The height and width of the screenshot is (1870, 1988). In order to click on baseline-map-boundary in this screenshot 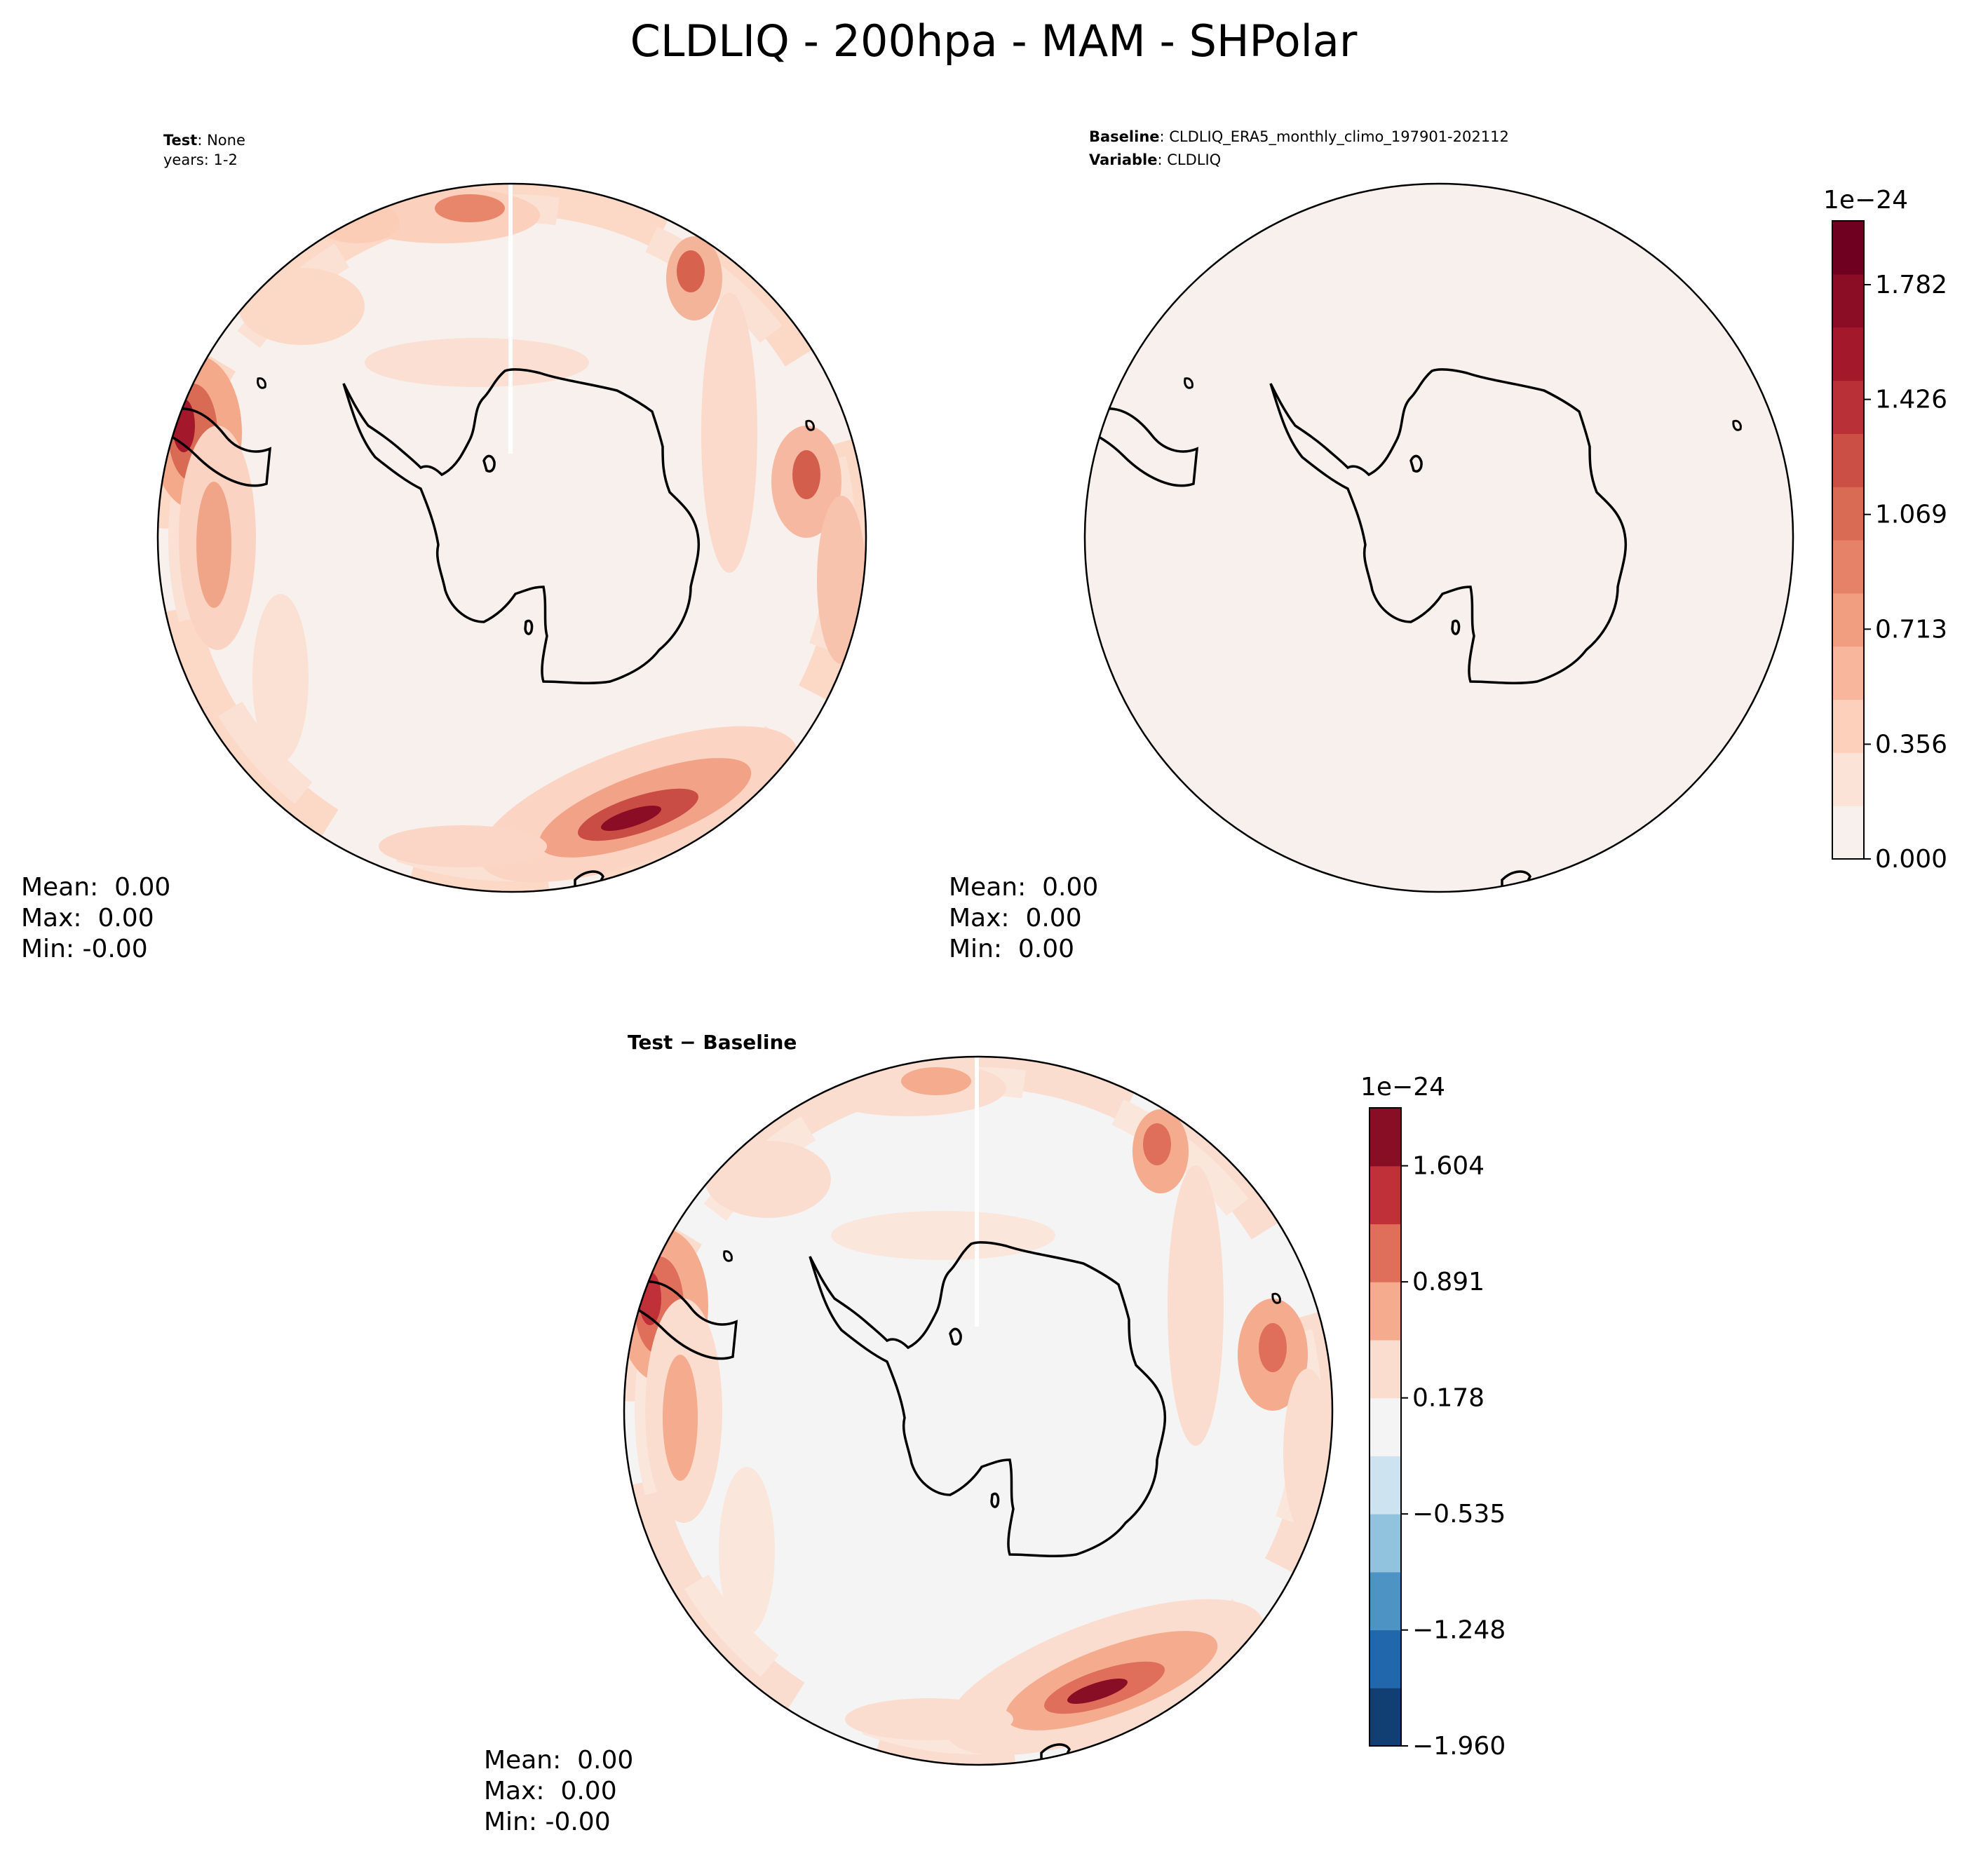, I will do `click(1438, 537)`.